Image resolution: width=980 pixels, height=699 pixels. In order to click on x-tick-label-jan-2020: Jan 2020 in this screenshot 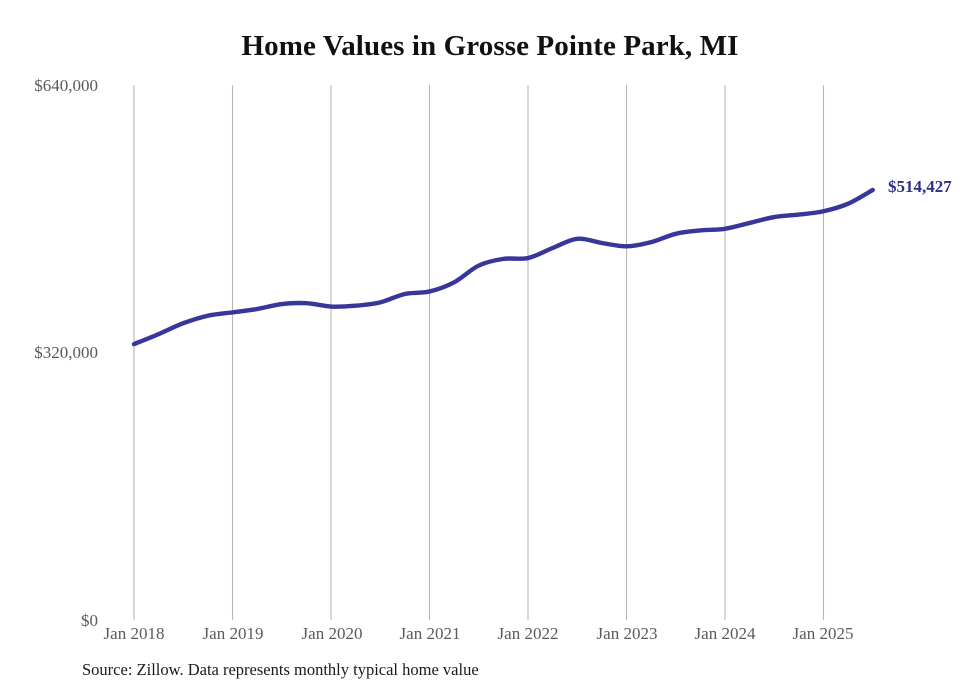, I will do `click(332, 633)`.